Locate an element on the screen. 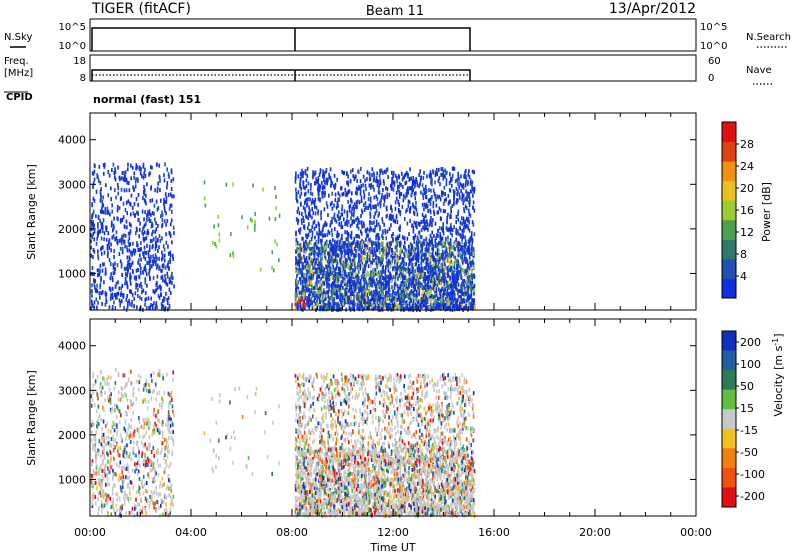 The width and height of the screenshot is (800, 554). date-title: 13/Apr/2012 is located at coordinates (652, 9).